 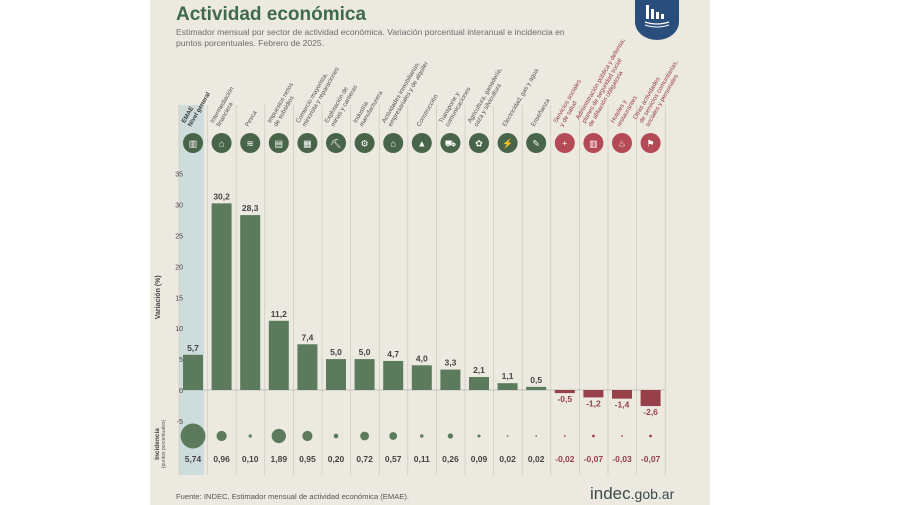 I want to click on bar-value-label: -1,4, so click(x=622, y=405).